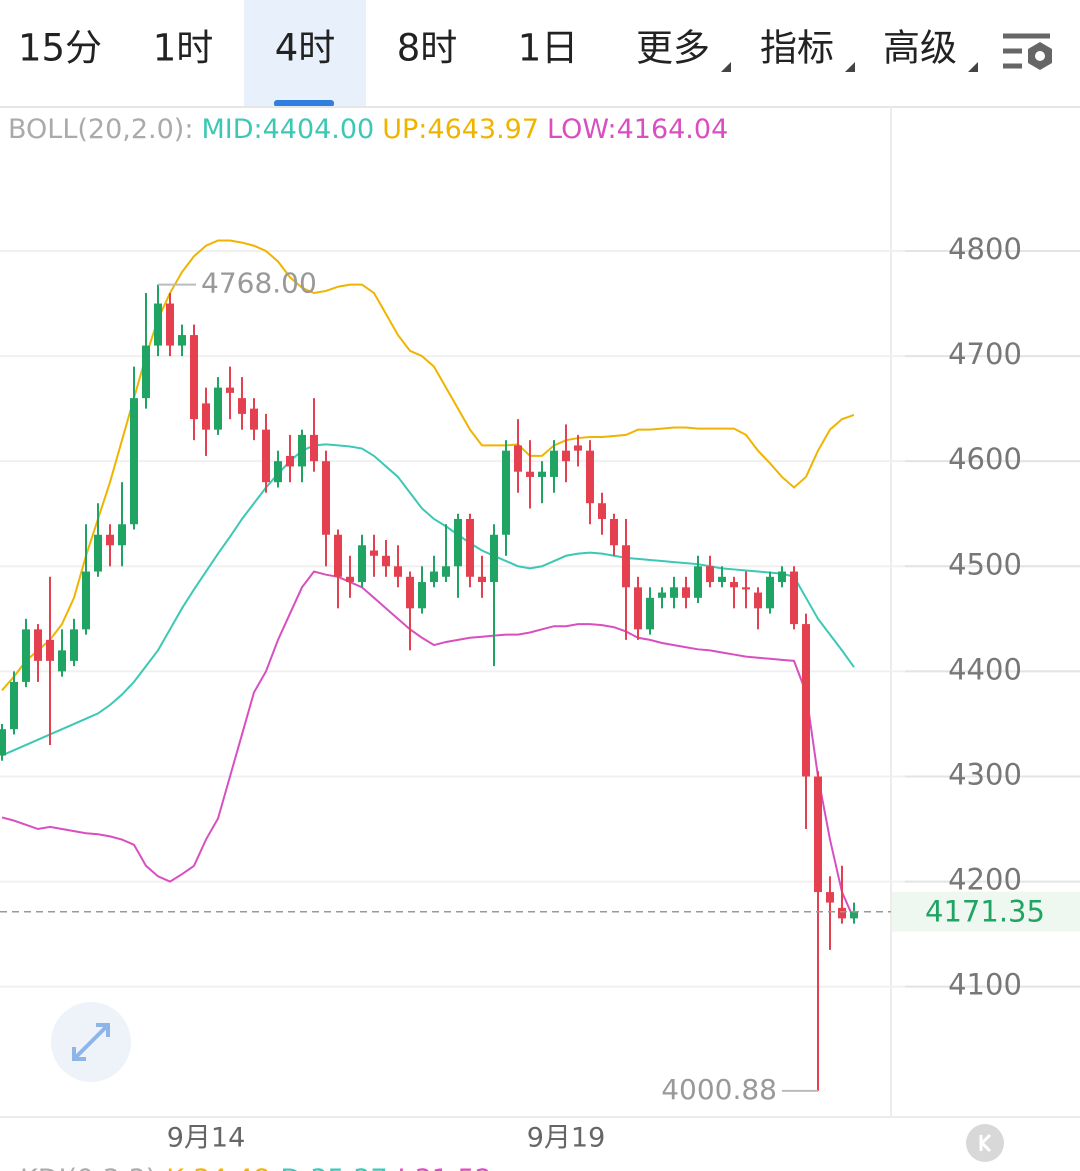 The width and height of the screenshot is (1080, 1171). I want to click on last-price-label: 4171.35, so click(985, 912).